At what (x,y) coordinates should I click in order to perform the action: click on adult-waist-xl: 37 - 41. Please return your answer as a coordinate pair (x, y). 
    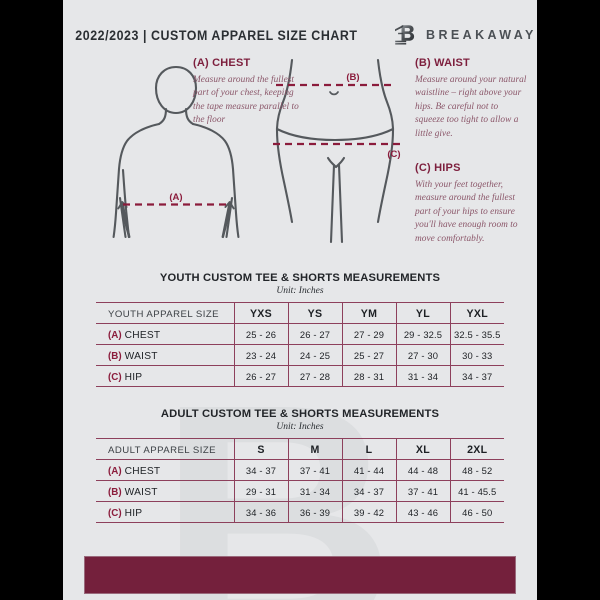
    Looking at the image, I should click on (423, 491).